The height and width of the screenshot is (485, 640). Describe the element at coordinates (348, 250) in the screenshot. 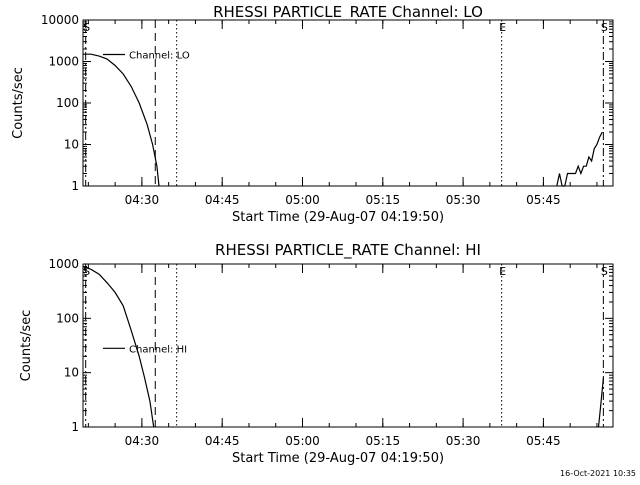

I see `chart-title: RHESSI PARTICLE_RATE Channel: HI` at that location.